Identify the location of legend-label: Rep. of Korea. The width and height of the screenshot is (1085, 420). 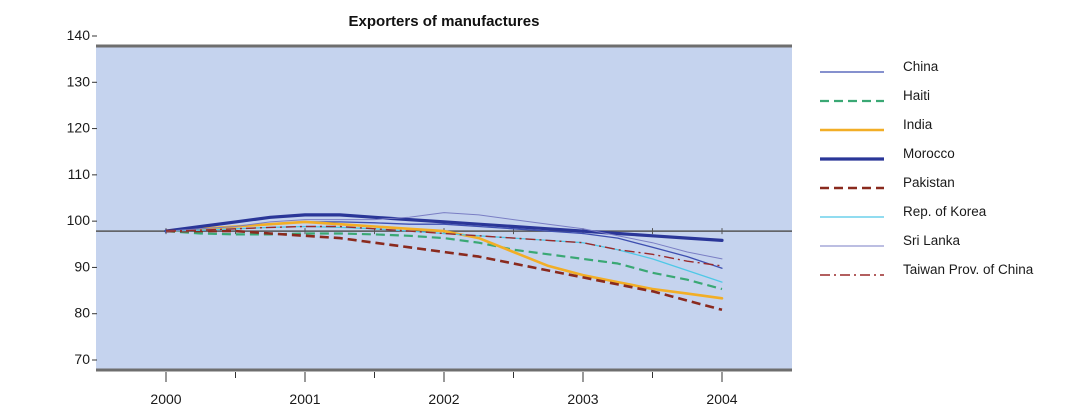
(945, 211).